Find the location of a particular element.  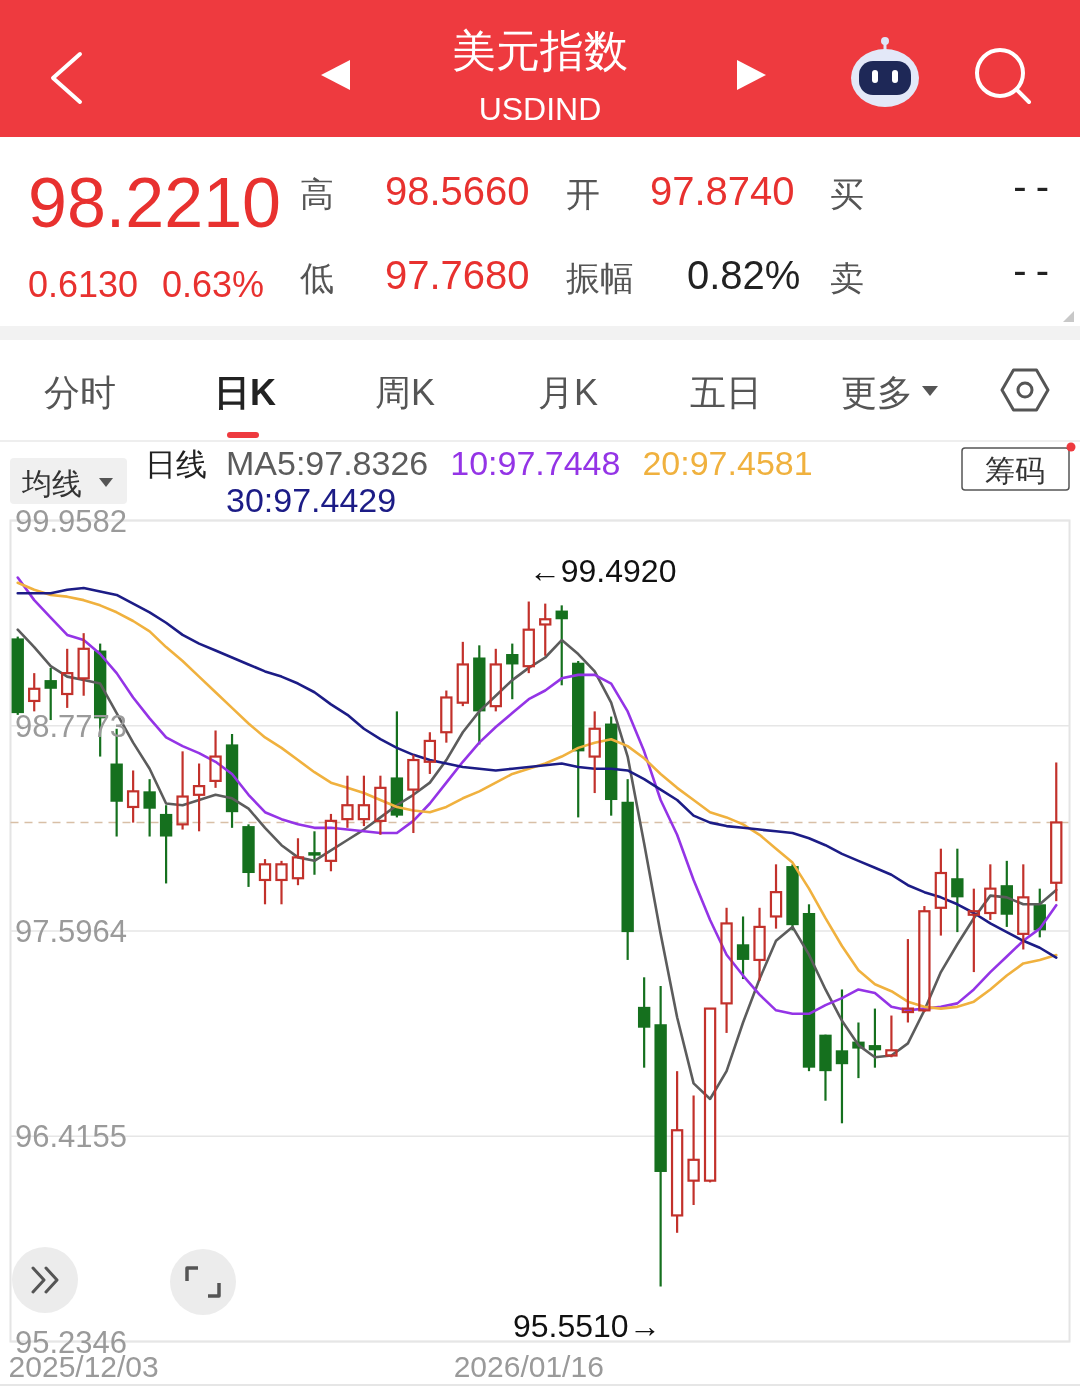

text: 97.7680 is located at coordinates (457, 275).